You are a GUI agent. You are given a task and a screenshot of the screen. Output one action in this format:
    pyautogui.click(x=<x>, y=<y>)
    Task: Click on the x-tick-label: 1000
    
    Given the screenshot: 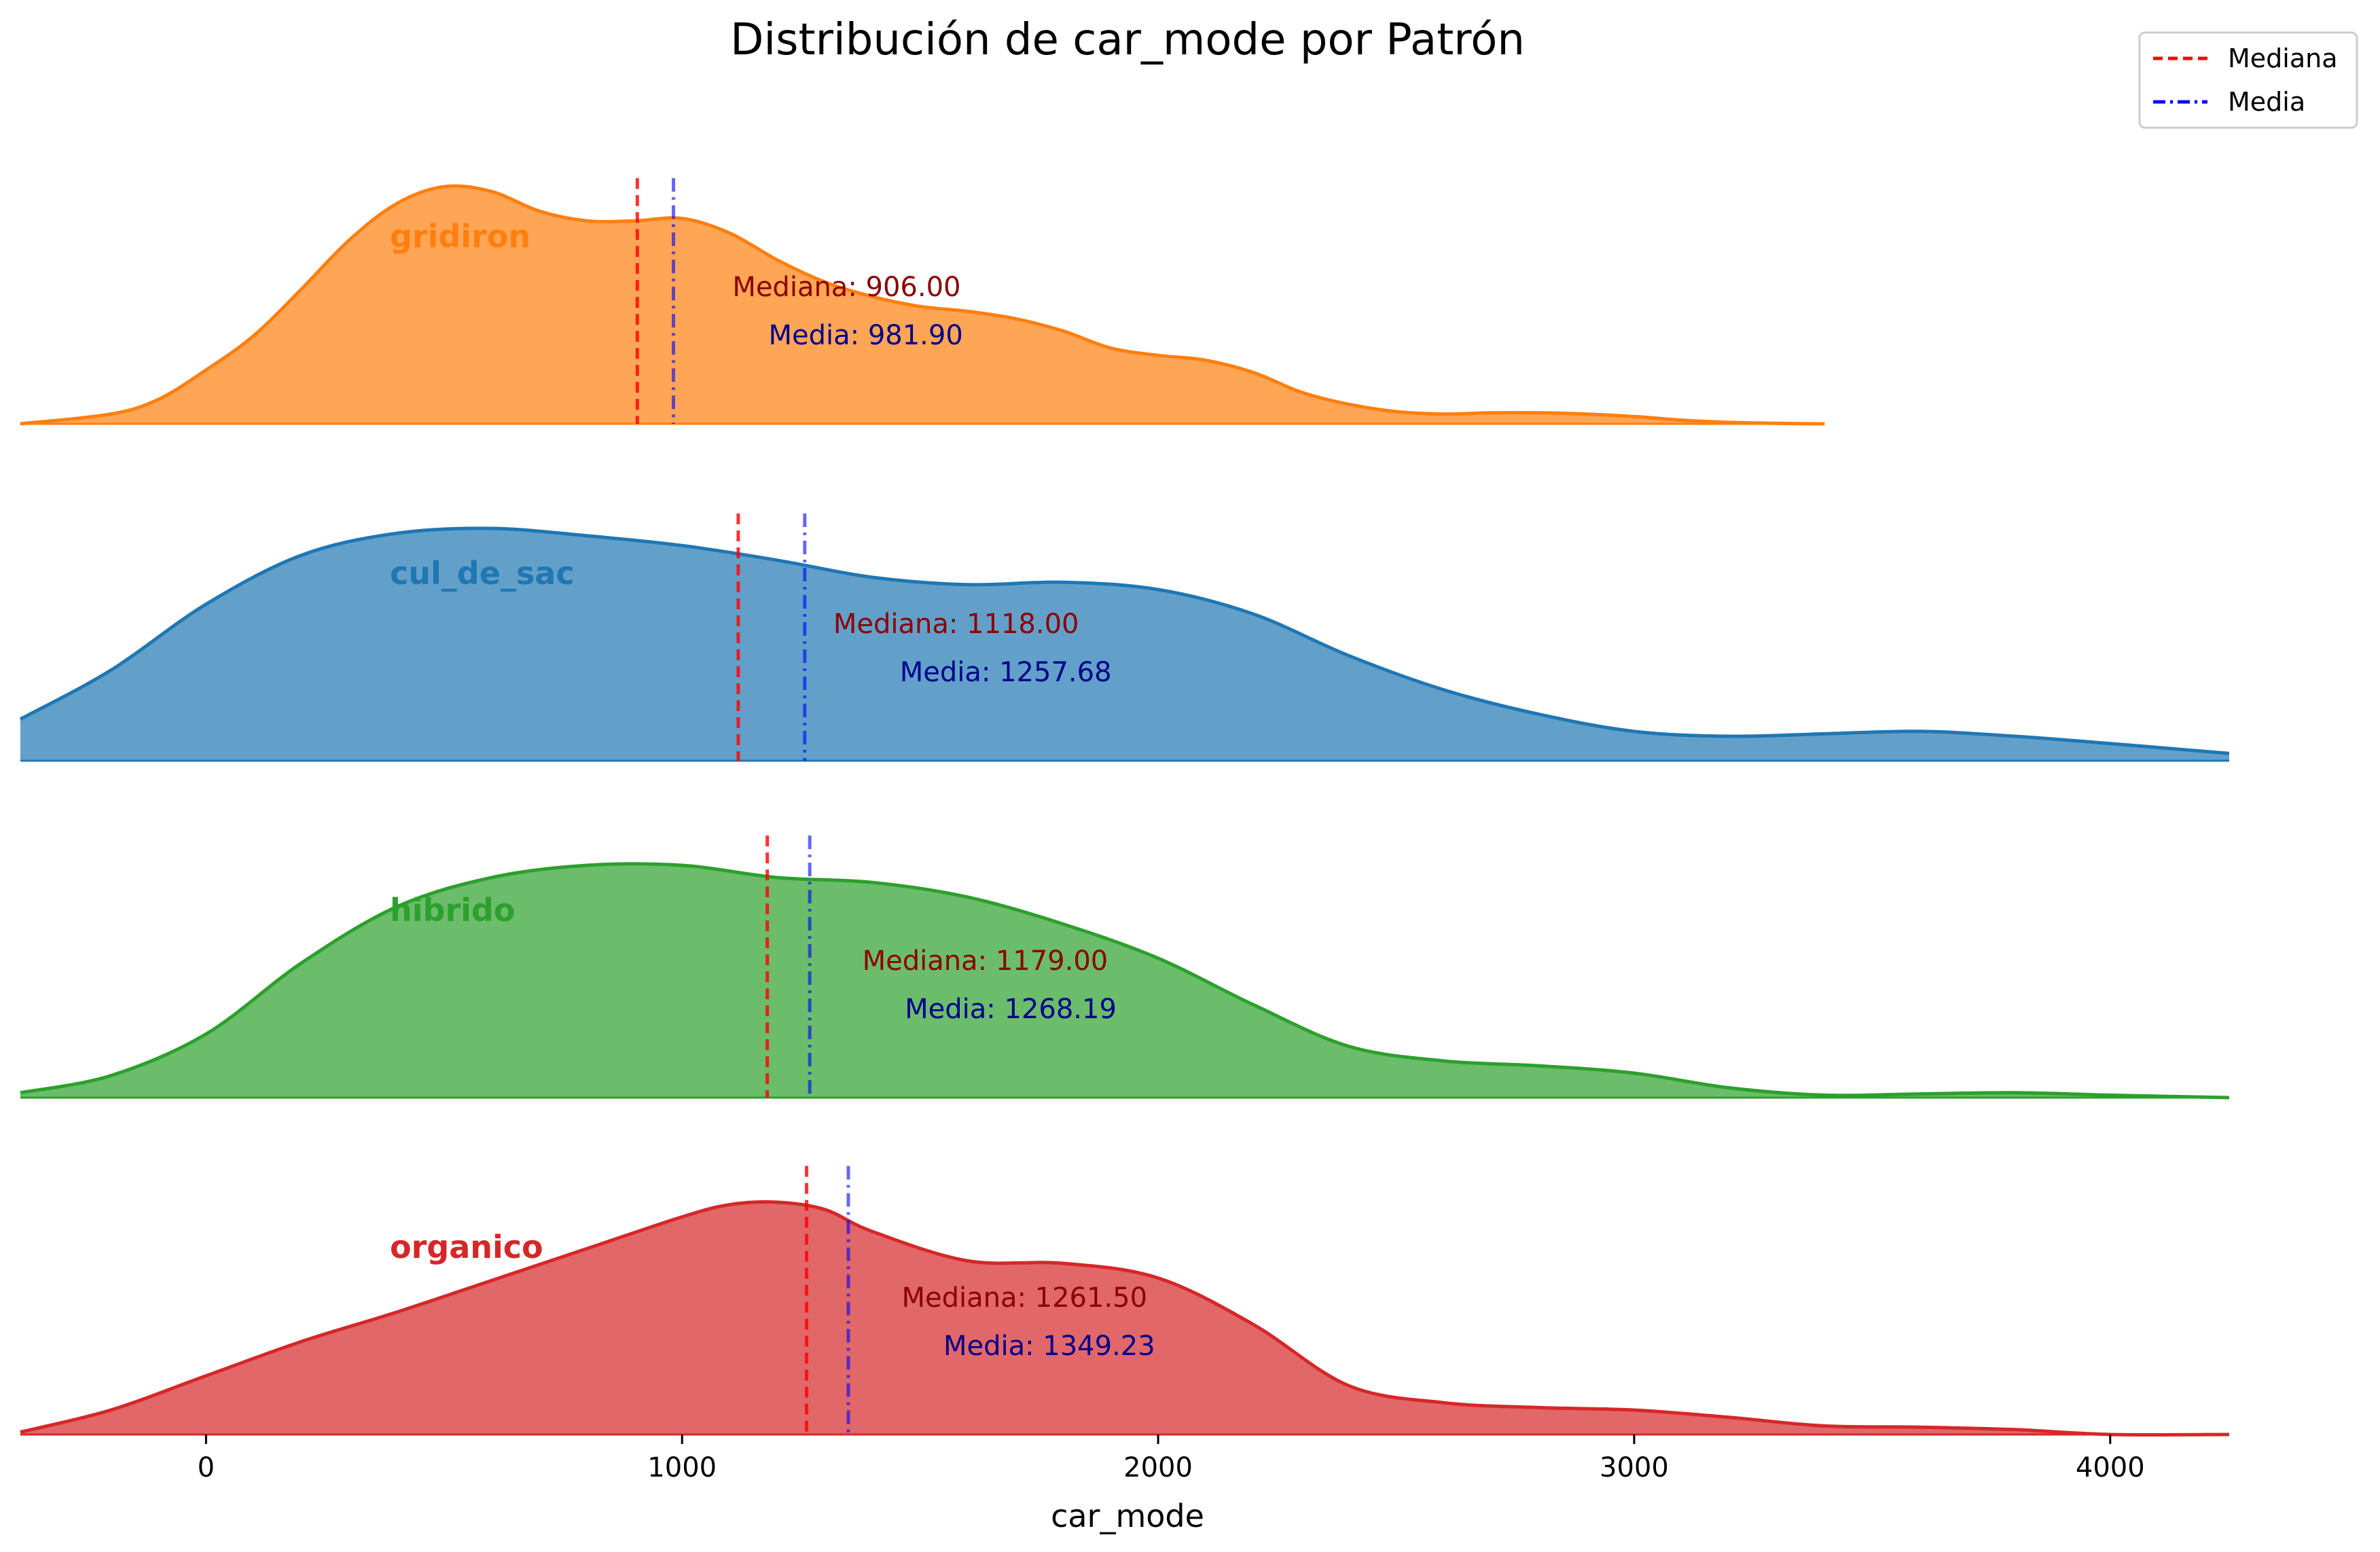 What is the action you would take?
    pyautogui.click(x=682, y=1468)
    